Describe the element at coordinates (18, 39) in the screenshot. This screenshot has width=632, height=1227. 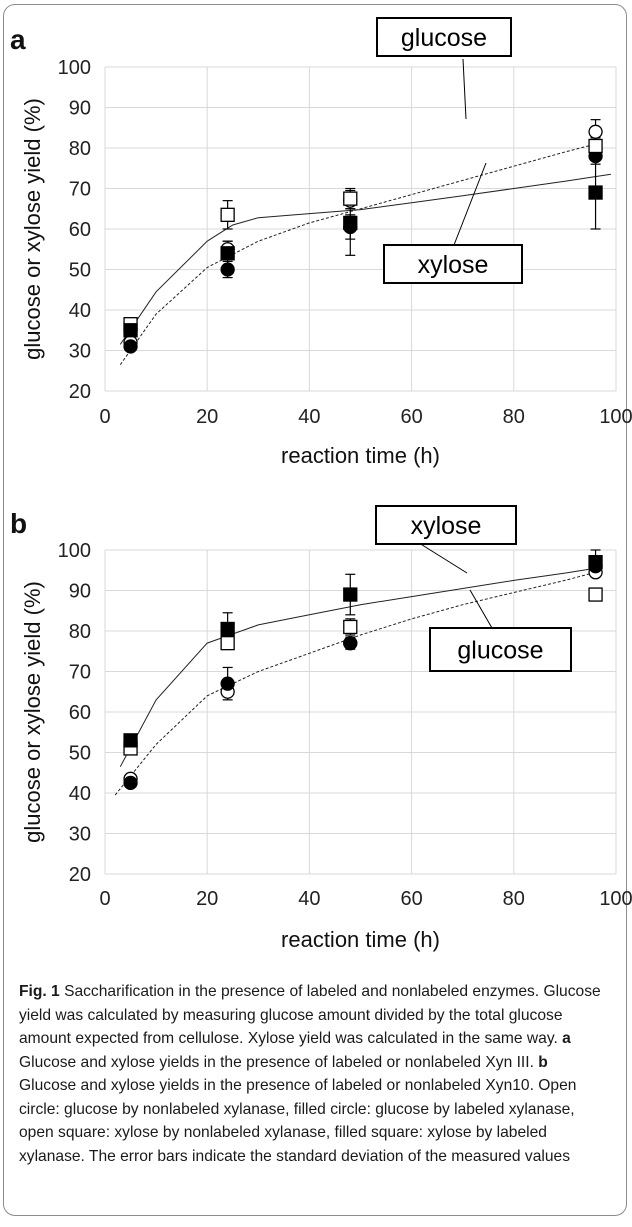
I see `panel-label: a` at that location.